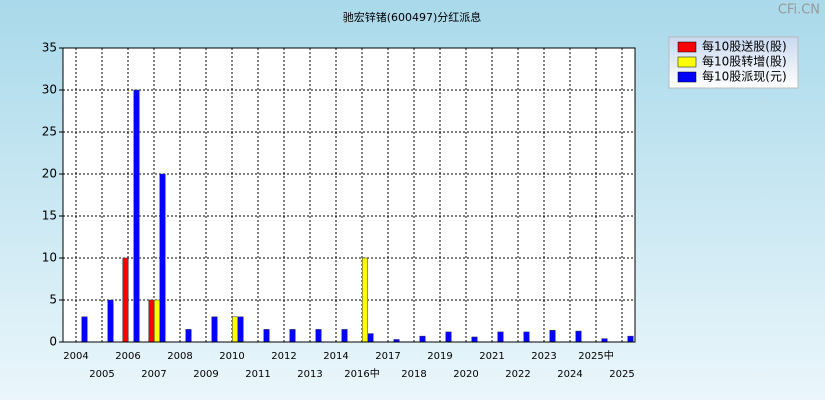  What do you see at coordinates (49, 216) in the screenshot?
I see `y-tick-label: 15` at bounding box center [49, 216].